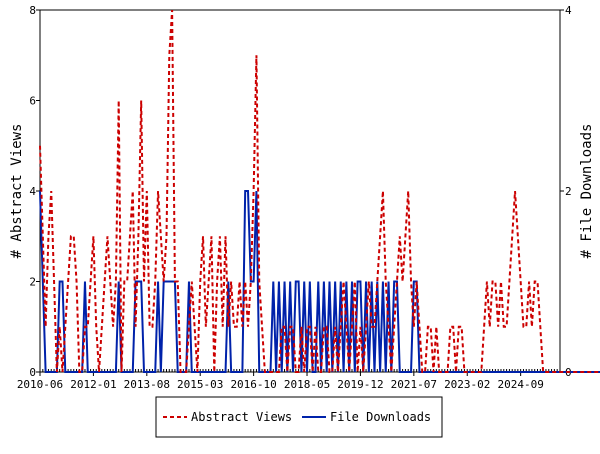 The width and height of the screenshot is (600, 454). What do you see at coordinates (299, 417) in the screenshot?
I see `legend-box` at bounding box center [299, 417].